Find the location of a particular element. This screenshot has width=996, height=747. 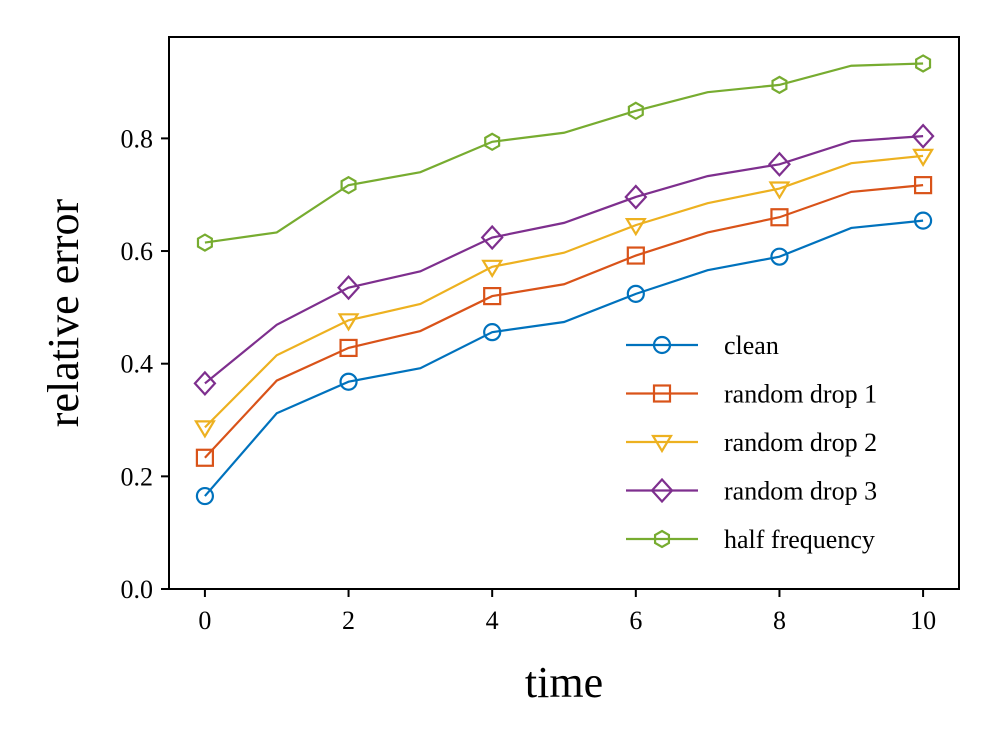

legend-label: half frequency is located at coordinates (799, 539).